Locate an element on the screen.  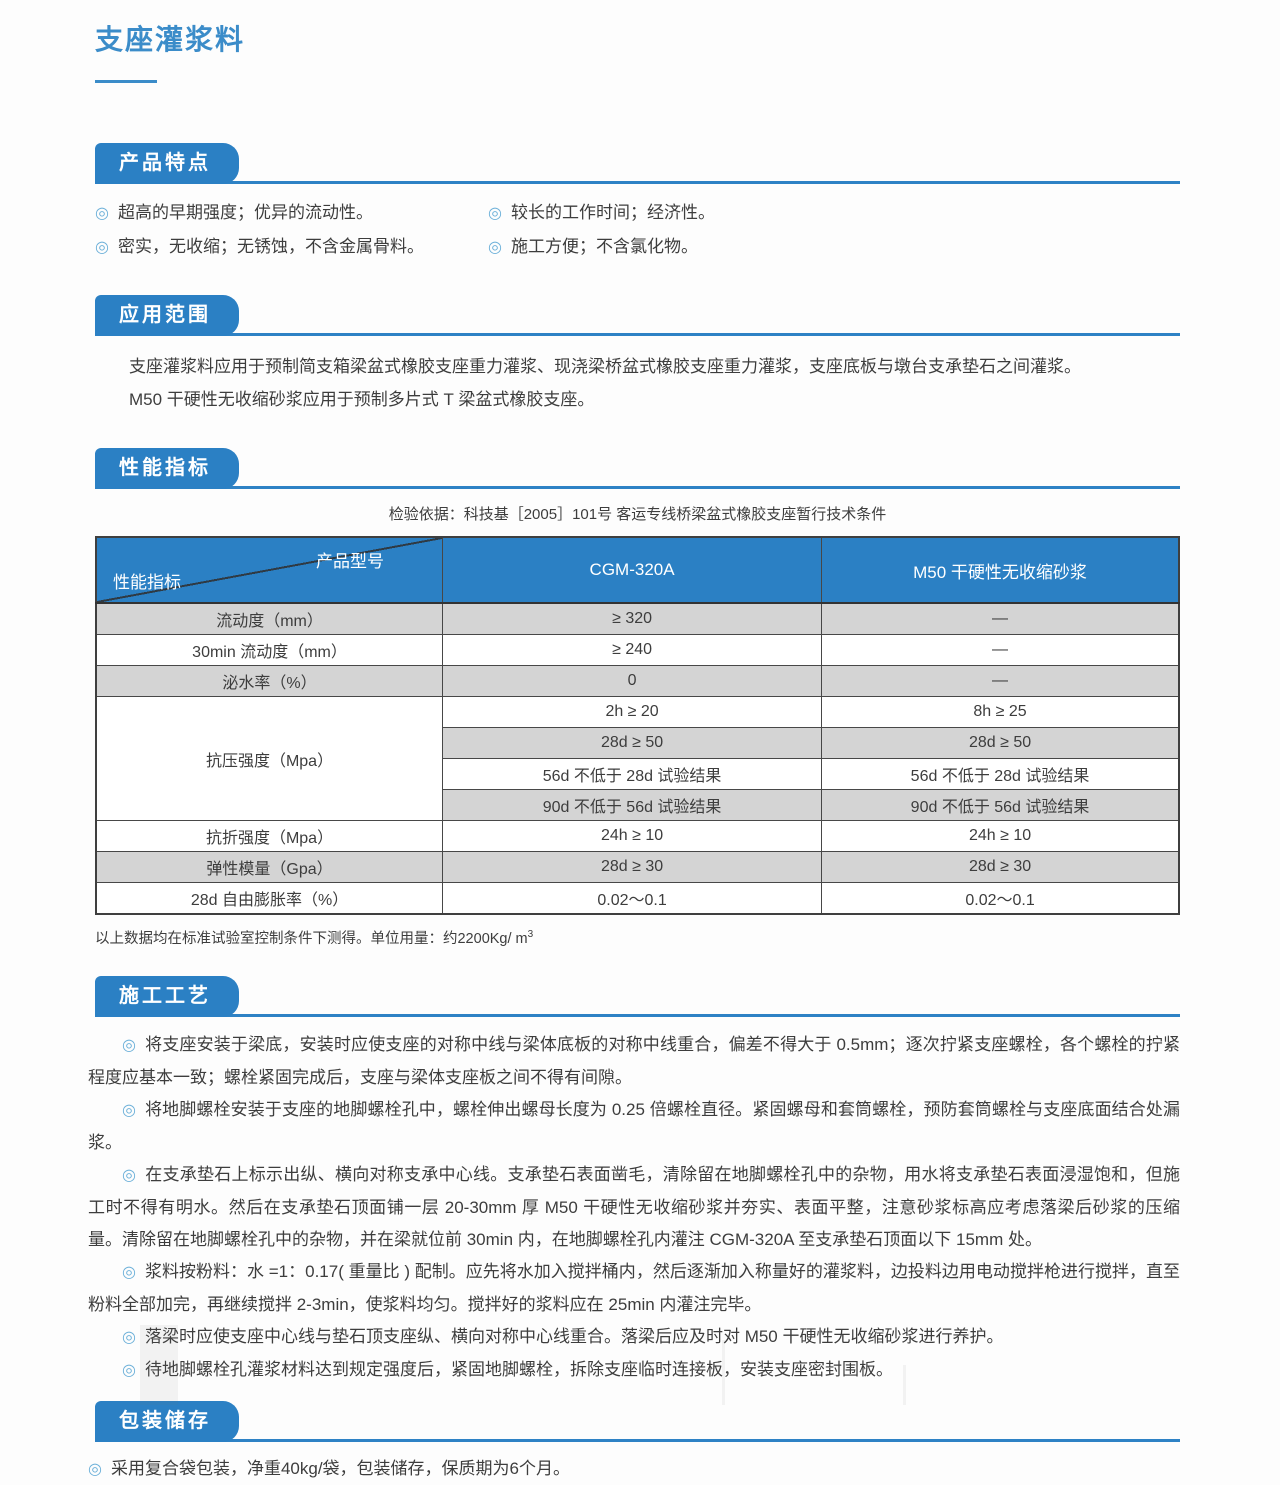
value-cell: ≥ 240 is located at coordinates (632, 650).